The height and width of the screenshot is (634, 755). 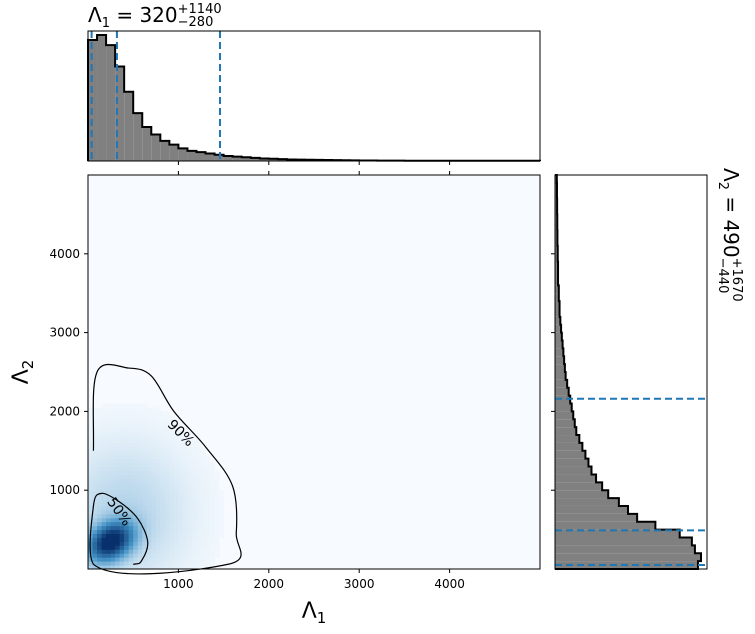 I want to click on top-title-lower-error: −280, so click(x=196, y=22).